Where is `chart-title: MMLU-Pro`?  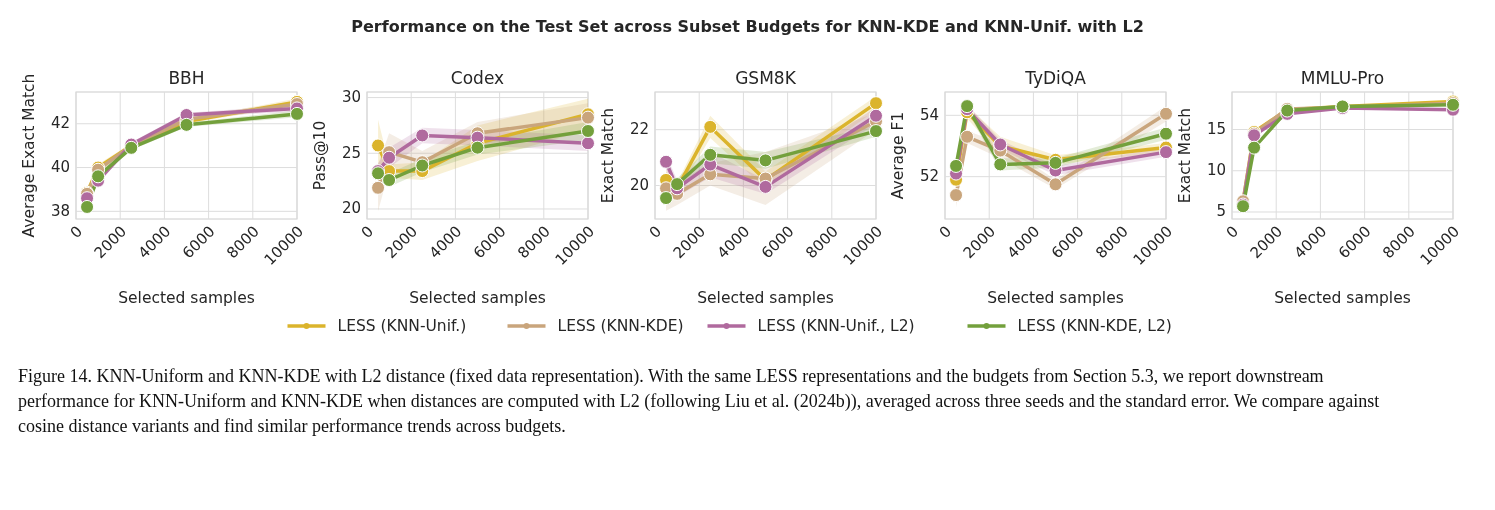
chart-title: MMLU-Pro is located at coordinates (1342, 78).